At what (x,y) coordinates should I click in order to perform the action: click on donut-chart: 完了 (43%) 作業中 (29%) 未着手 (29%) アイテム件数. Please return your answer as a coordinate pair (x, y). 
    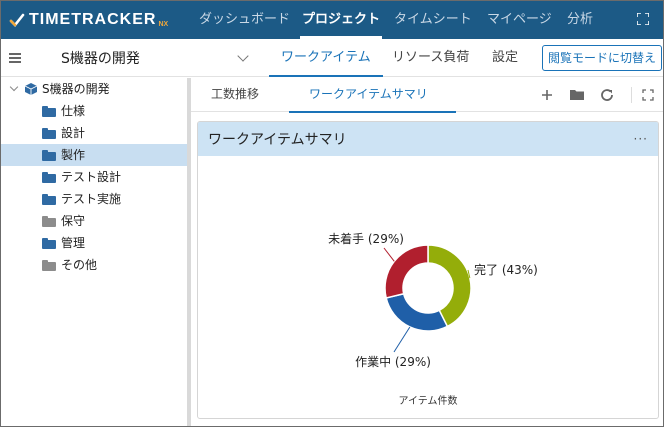
    Looking at the image, I should click on (433, 319).